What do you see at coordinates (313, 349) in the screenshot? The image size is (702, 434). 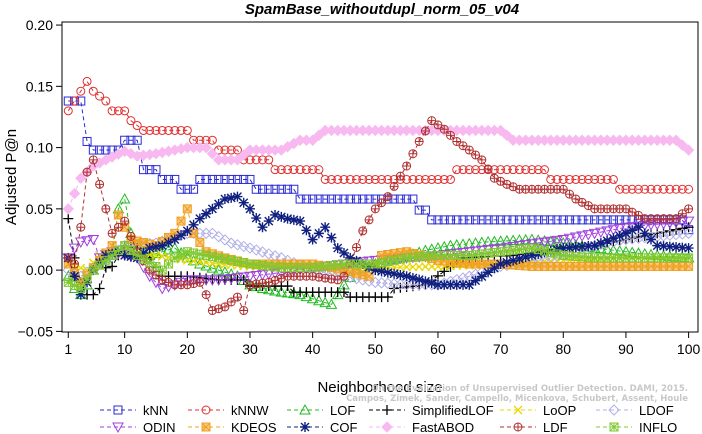 I see `x-tick-label: 40` at bounding box center [313, 349].